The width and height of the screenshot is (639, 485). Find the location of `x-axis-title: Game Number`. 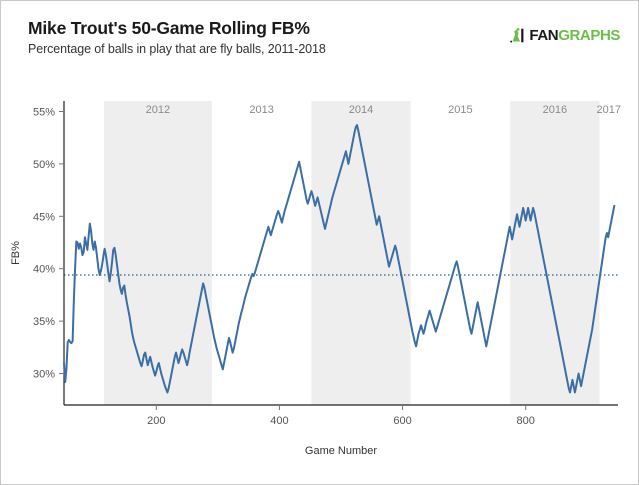

x-axis-title: Game Number is located at coordinates (341, 451).